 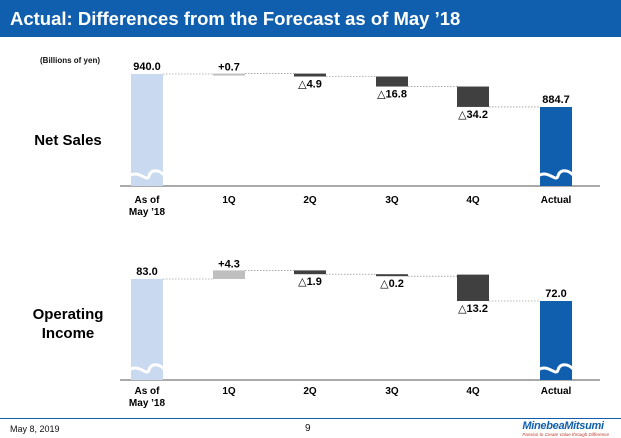 I want to click on data-label: △4.9, so click(x=310, y=85).